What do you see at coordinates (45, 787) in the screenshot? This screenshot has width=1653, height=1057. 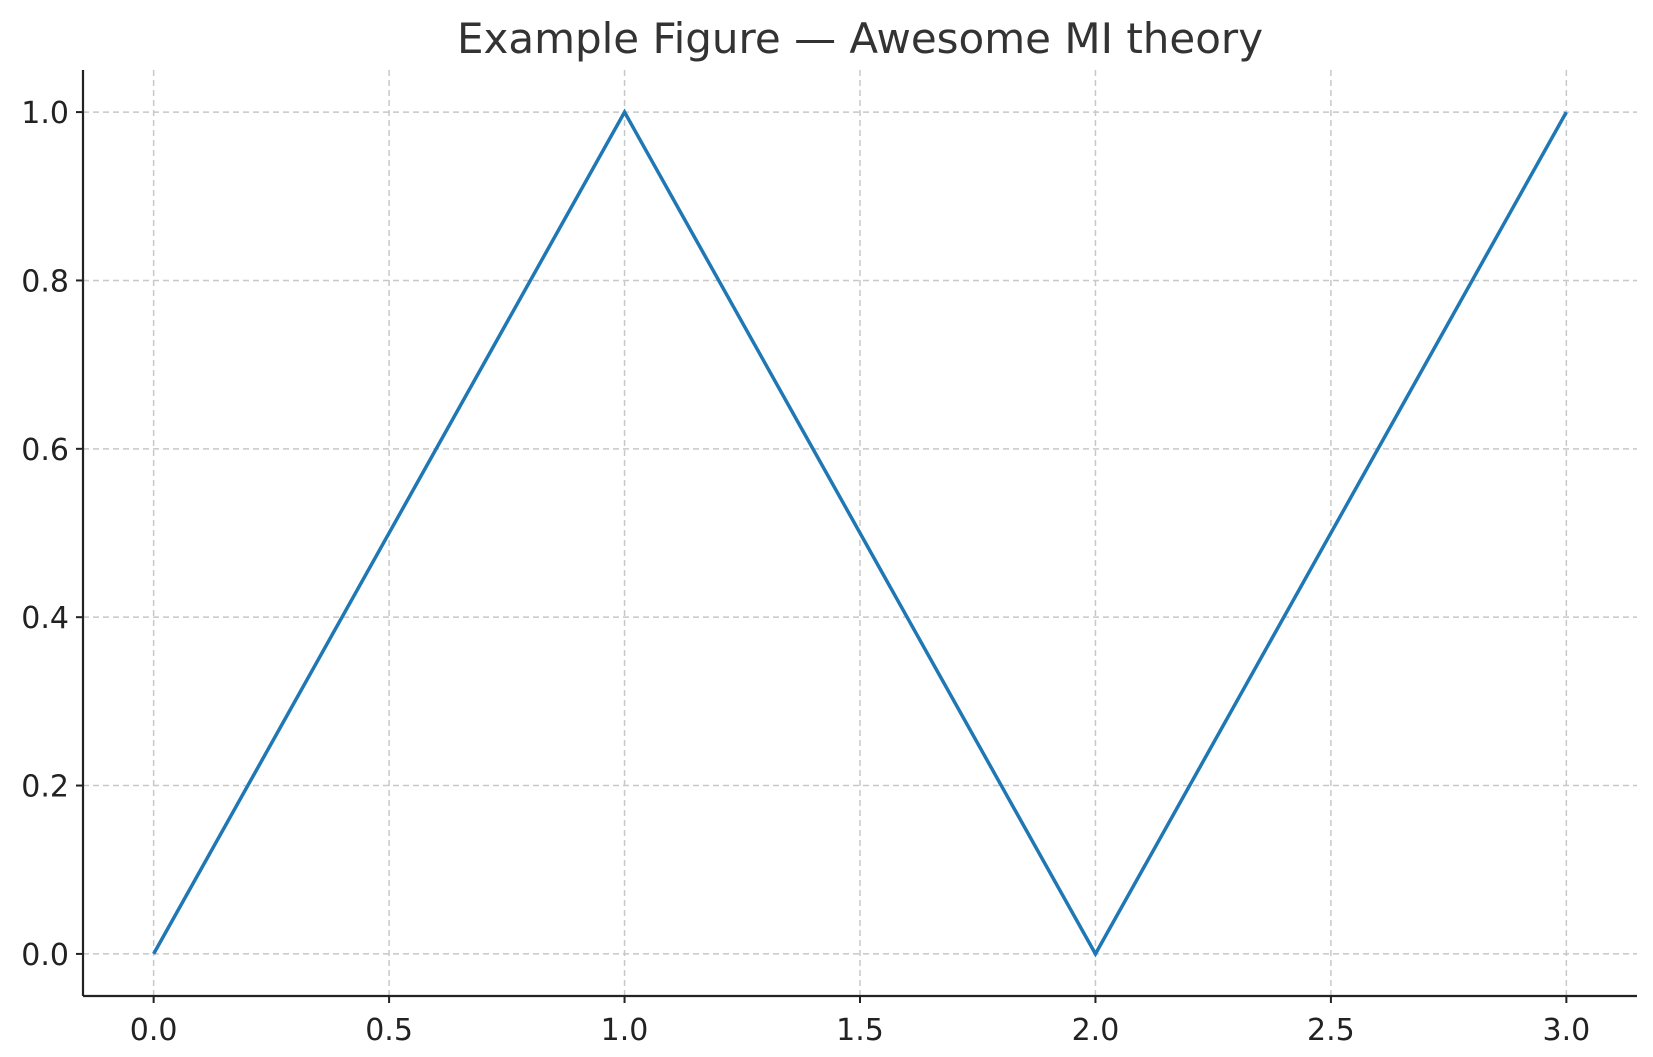 I see `y-tick-label: 0.2` at bounding box center [45, 787].